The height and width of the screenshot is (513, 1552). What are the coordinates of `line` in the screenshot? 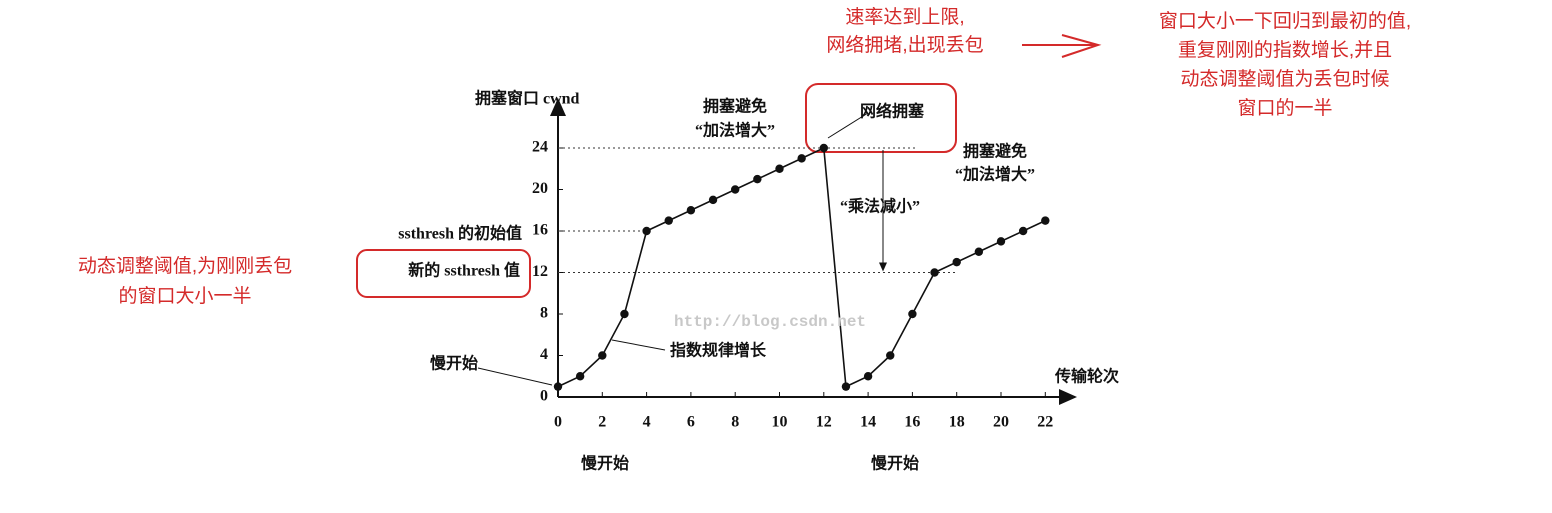 It's located at (801, 267).